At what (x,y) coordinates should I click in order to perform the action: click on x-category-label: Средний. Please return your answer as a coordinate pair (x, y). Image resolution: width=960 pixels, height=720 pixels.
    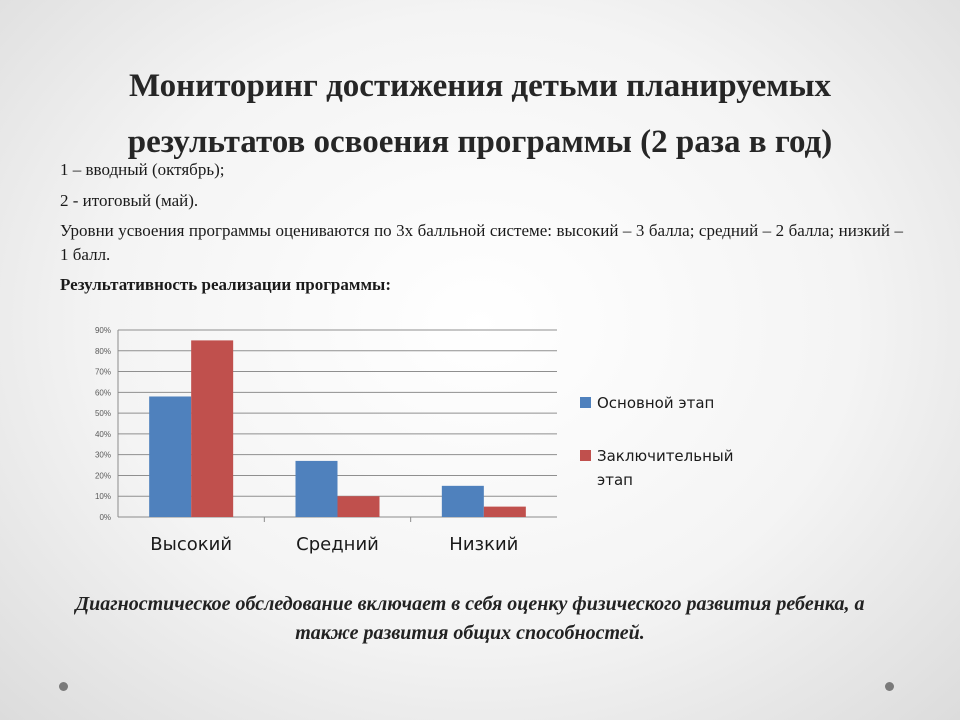
    Looking at the image, I should click on (337, 544).